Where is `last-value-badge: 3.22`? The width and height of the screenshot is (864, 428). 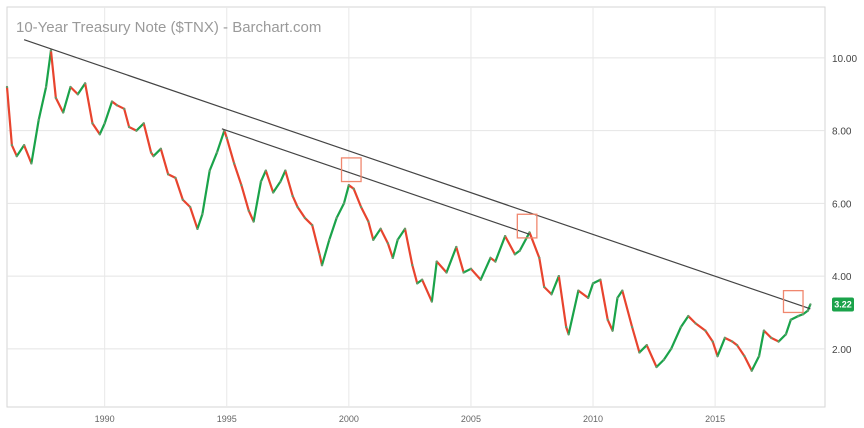 last-value-badge: 3.22 is located at coordinates (843, 304).